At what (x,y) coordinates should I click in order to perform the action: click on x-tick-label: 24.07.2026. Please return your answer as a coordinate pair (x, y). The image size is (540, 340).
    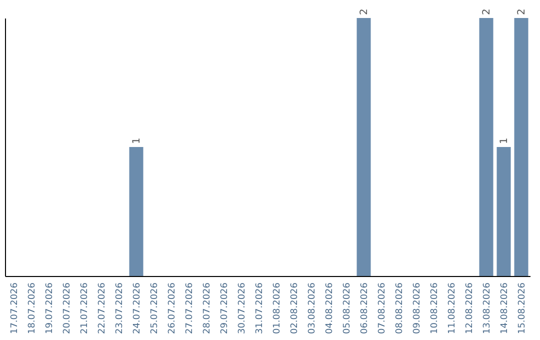
    Looking at the image, I should click on (137, 308).